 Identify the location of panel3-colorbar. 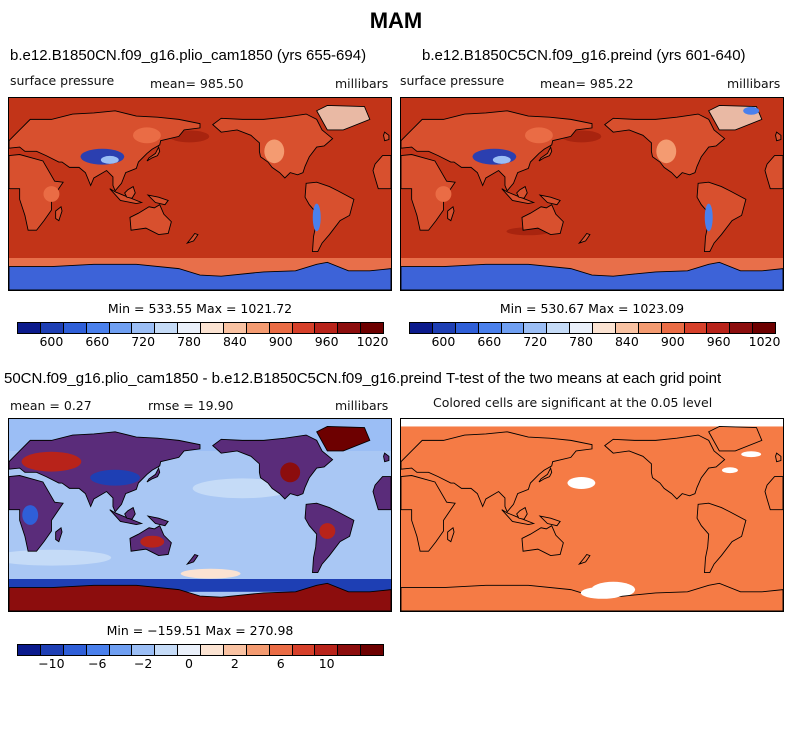
(200, 650).